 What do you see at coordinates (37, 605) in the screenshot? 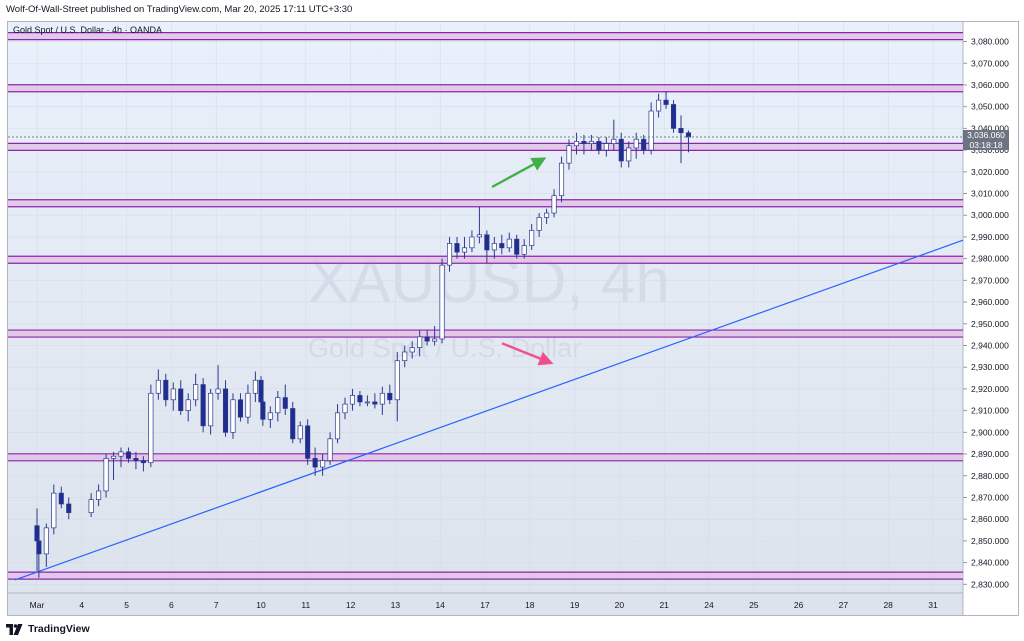
I see `time-tick-label: Mar` at bounding box center [37, 605].